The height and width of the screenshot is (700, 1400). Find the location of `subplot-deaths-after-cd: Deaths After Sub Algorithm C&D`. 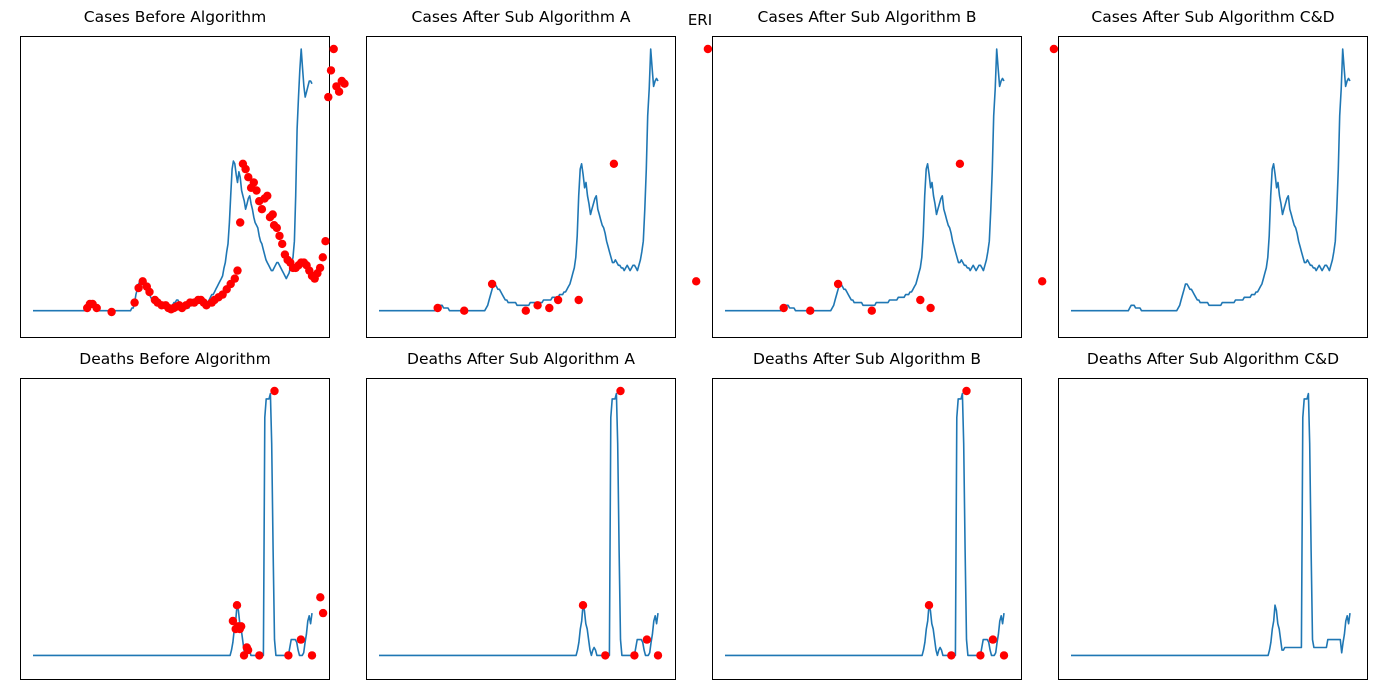

subplot-deaths-after-cd: Deaths After Sub Algorithm C&D is located at coordinates (1213, 515).